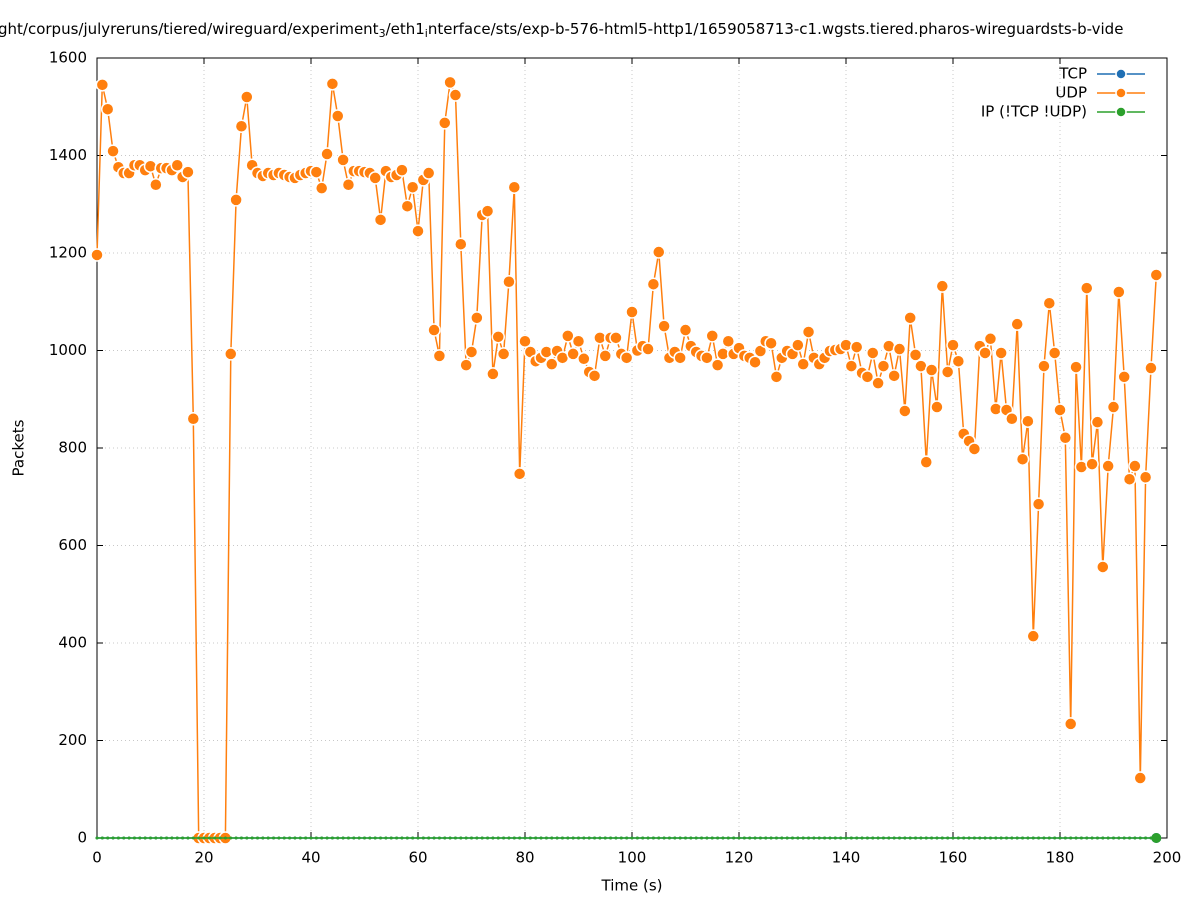  I want to click on legend-label: UDP, so click(1071, 93).